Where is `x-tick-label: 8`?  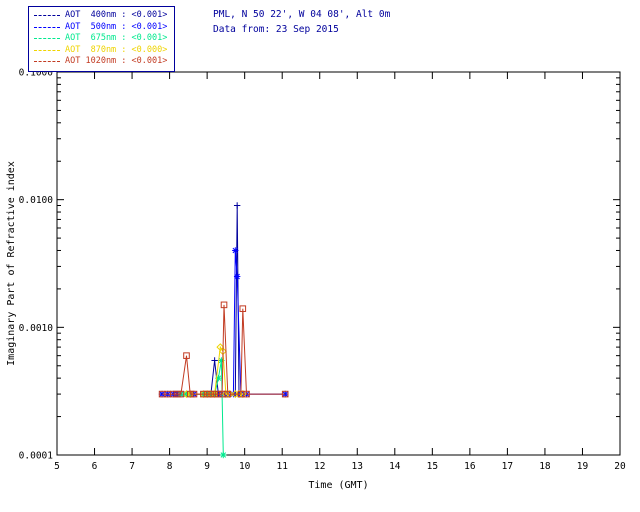 x-tick-label: 8 is located at coordinates (170, 466).